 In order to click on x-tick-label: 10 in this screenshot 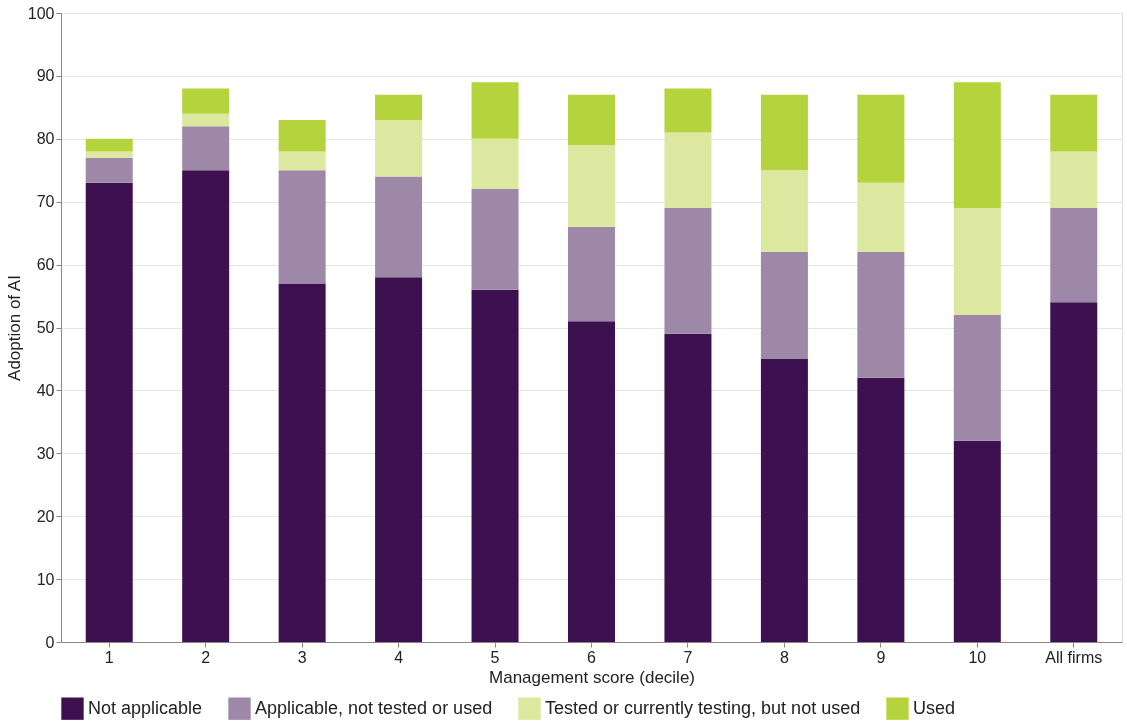, I will do `click(977, 657)`.